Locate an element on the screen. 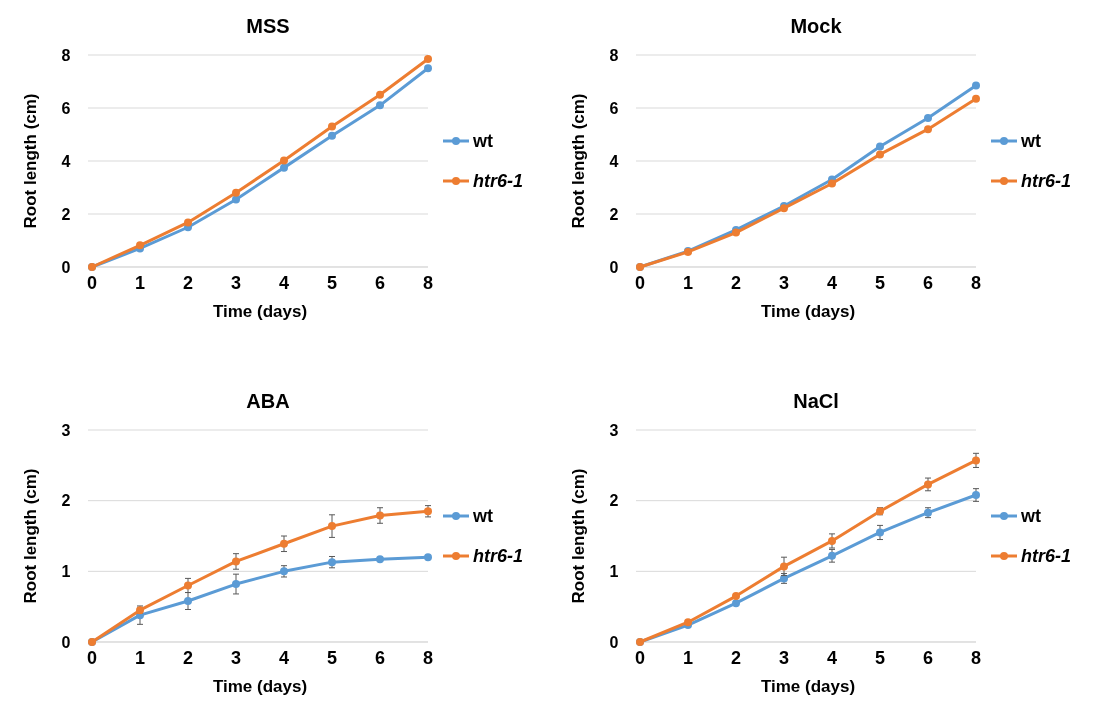 This screenshot has height=704, width=1097. chart-title: Mock is located at coordinates (816, 26).